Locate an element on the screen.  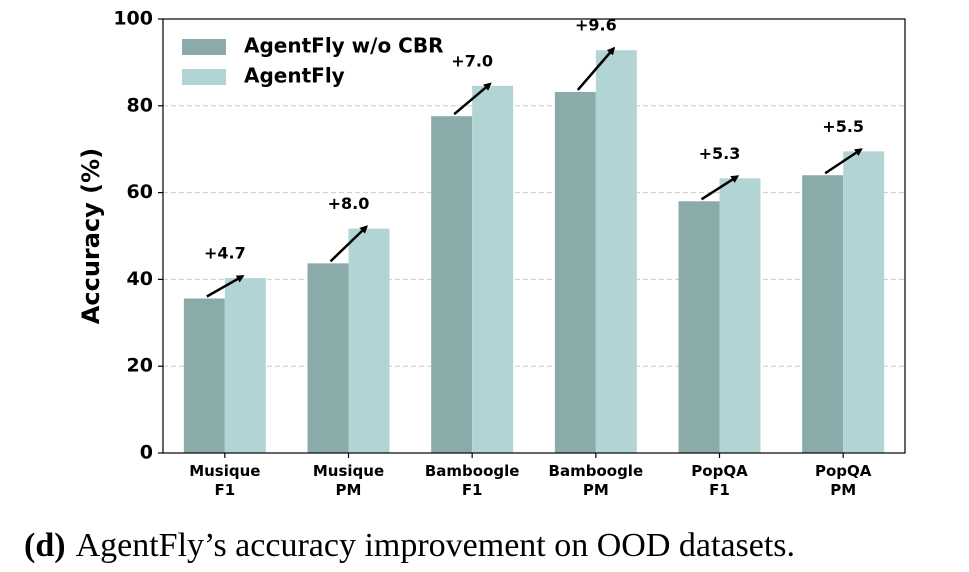
annotation: +5.5 is located at coordinates (843, 126).